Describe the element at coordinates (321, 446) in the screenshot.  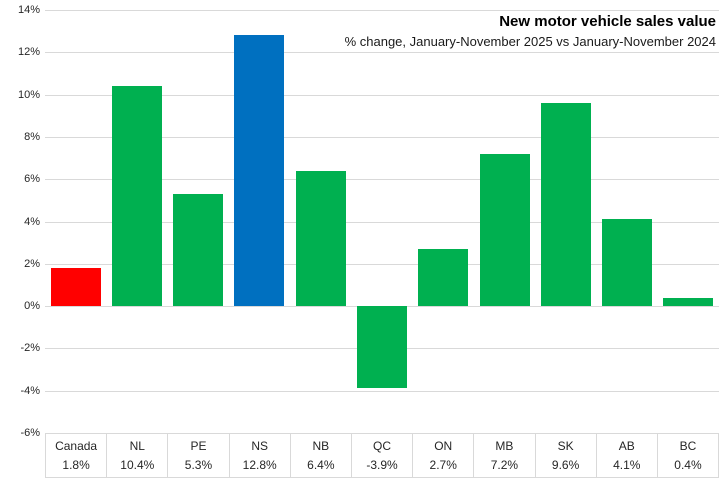
I see `category-label: NB` at that location.